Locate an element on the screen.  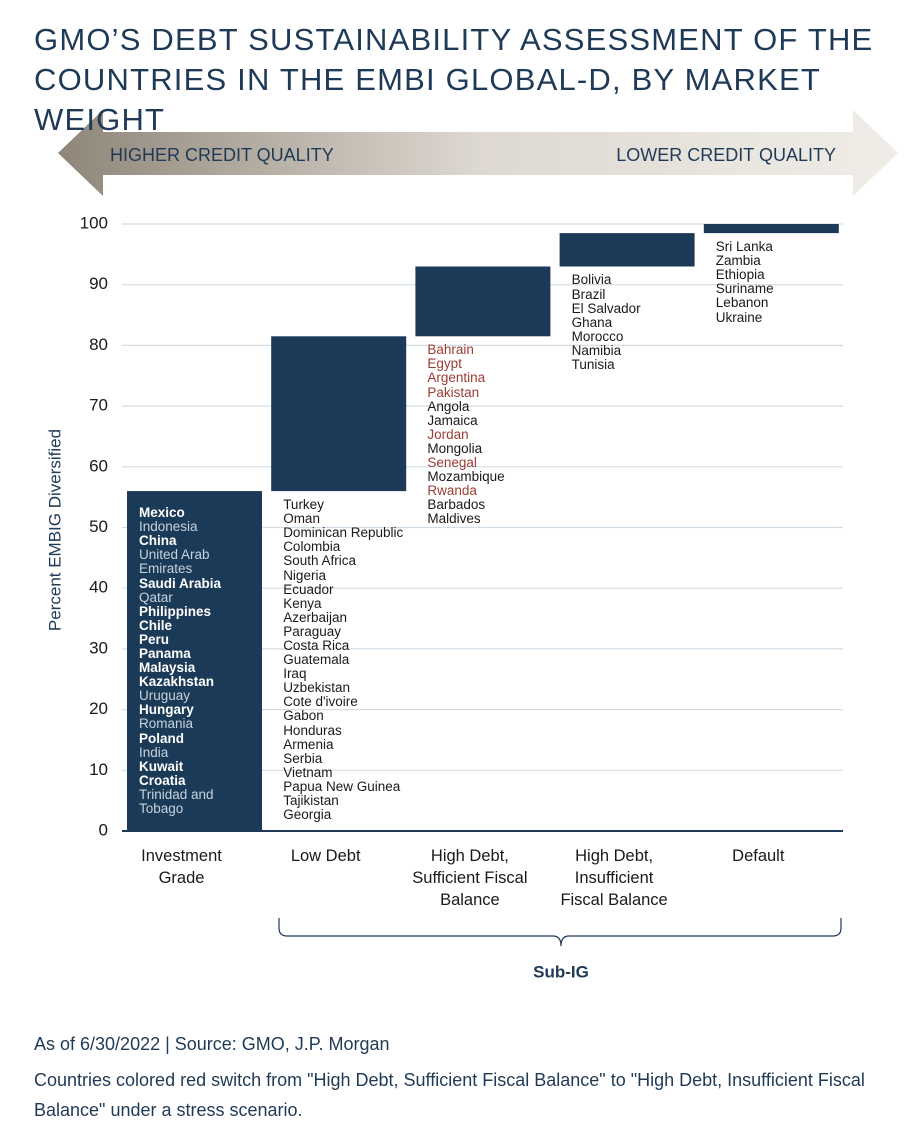
country-label: Kazakhstan is located at coordinates (177, 682).